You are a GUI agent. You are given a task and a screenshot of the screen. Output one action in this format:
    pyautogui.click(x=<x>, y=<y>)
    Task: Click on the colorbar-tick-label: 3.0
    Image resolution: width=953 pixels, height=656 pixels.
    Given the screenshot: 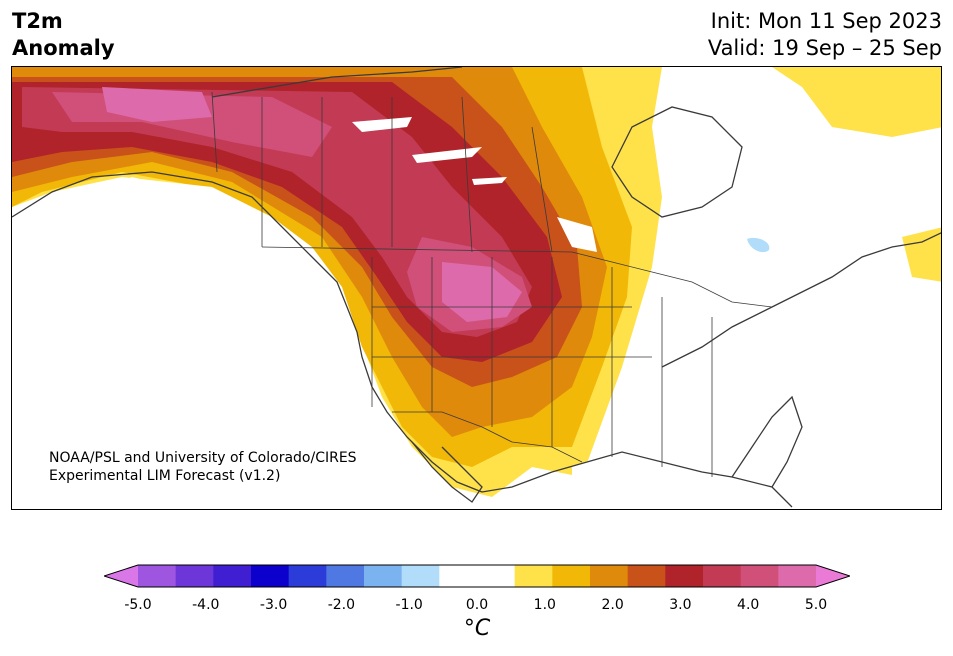 What is the action you would take?
    pyautogui.click(x=680, y=605)
    